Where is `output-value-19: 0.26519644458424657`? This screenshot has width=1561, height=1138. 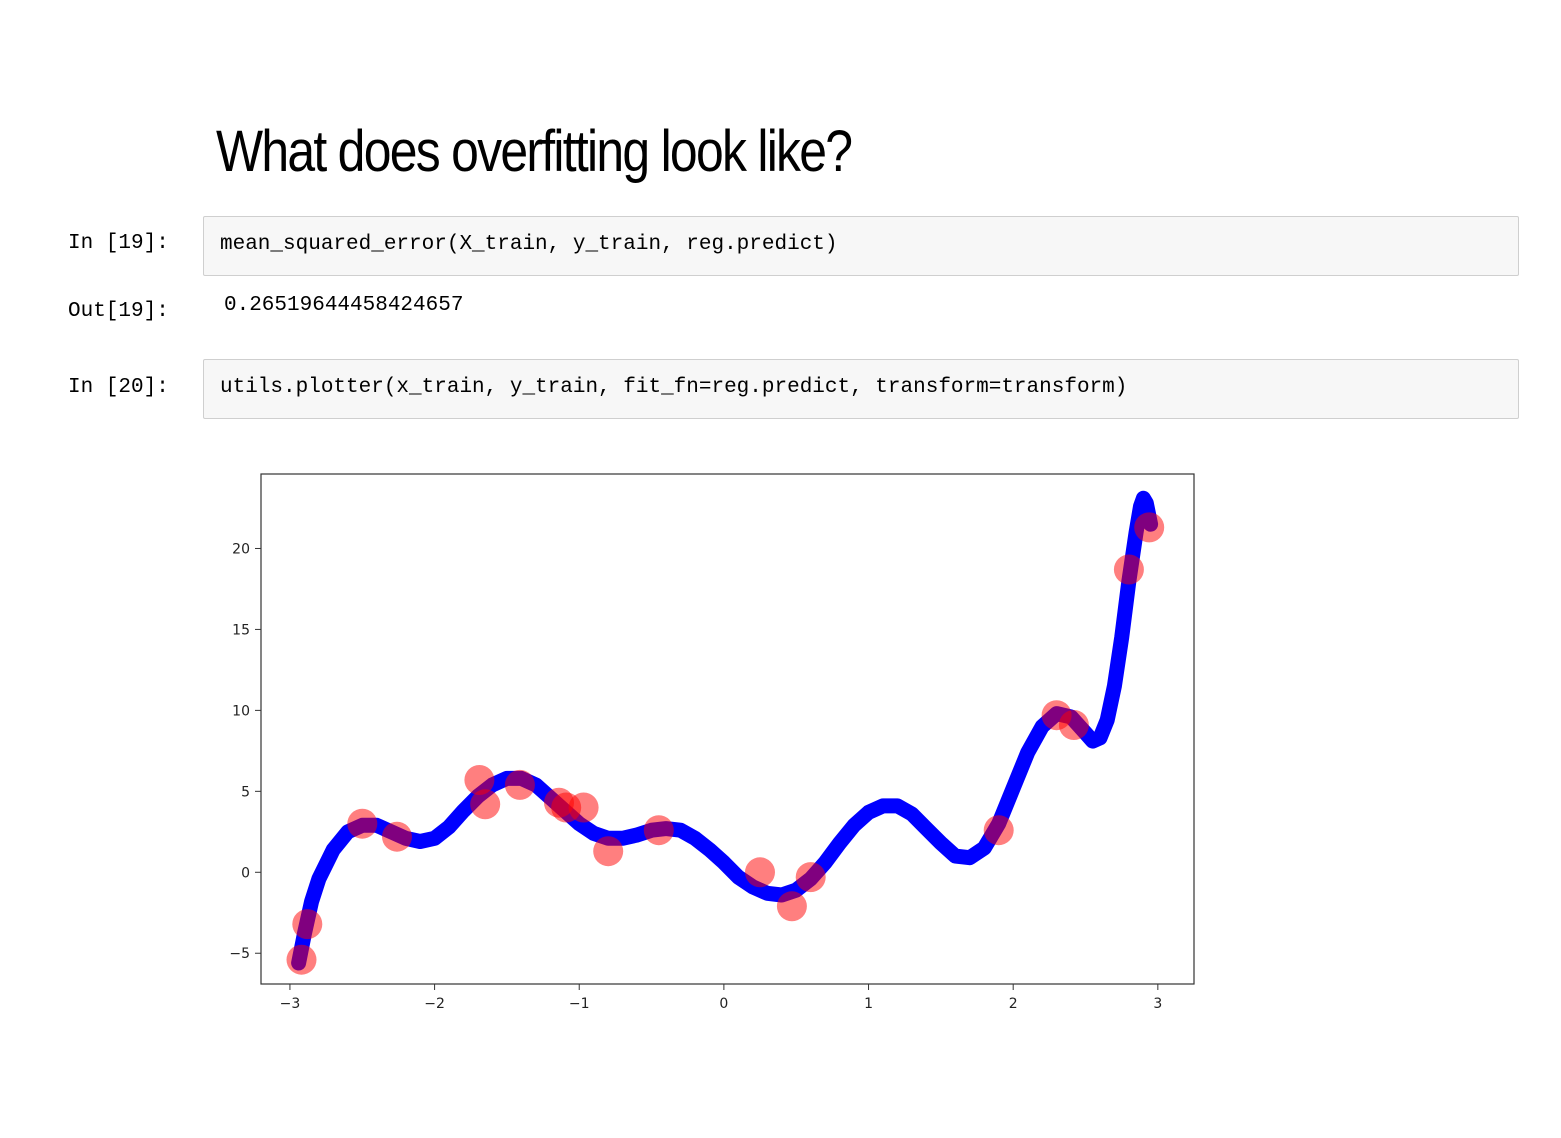 output-value-19: 0.26519644458424657 is located at coordinates (344, 305).